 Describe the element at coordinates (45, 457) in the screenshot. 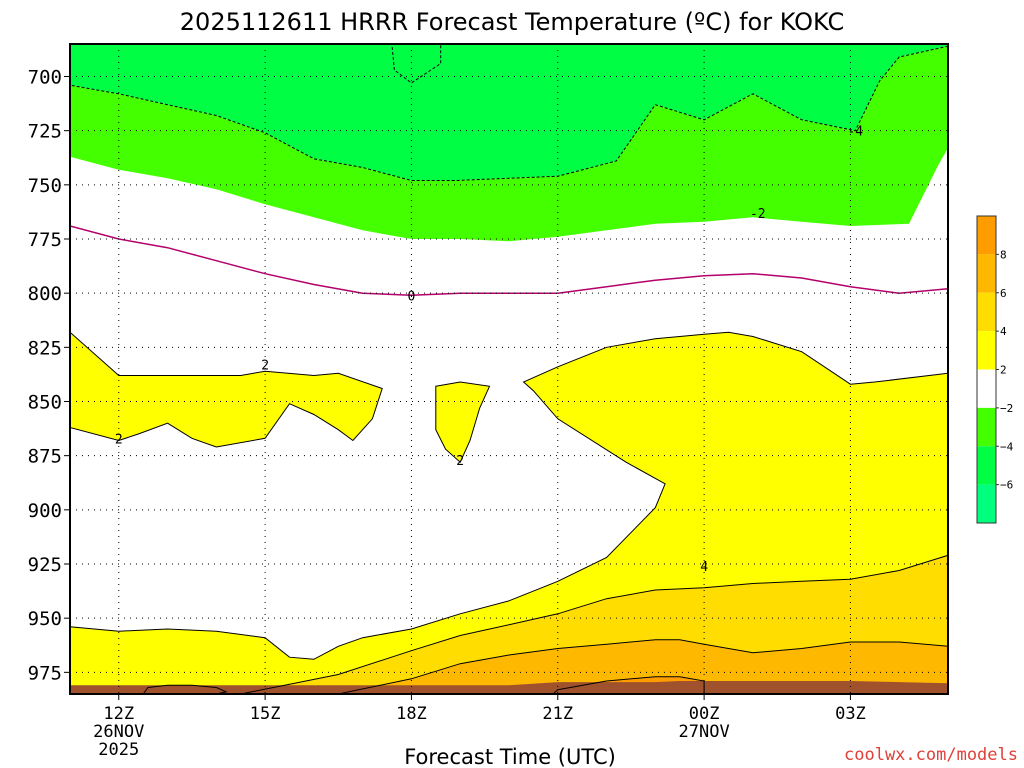

I see `y-tick-label: 875` at that location.